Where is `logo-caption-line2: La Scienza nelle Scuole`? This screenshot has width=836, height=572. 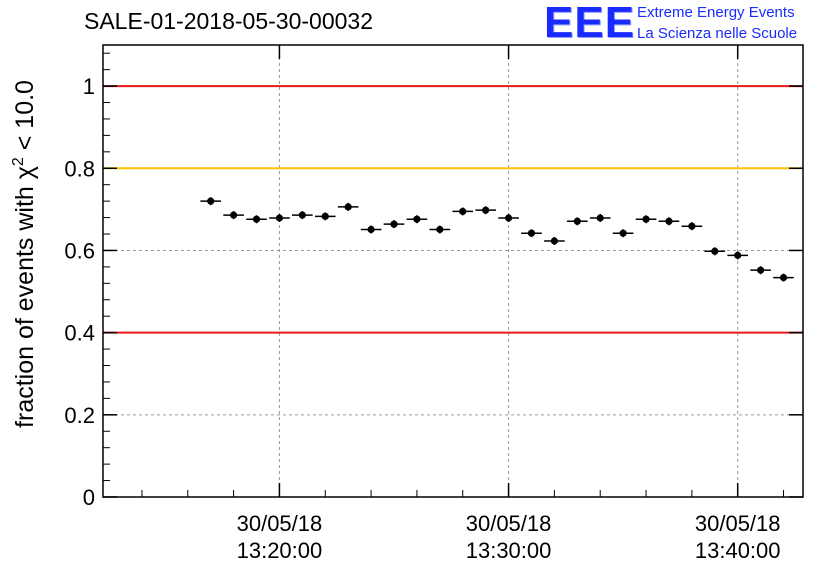 logo-caption-line2: La Scienza nelle Scuole is located at coordinates (717, 33).